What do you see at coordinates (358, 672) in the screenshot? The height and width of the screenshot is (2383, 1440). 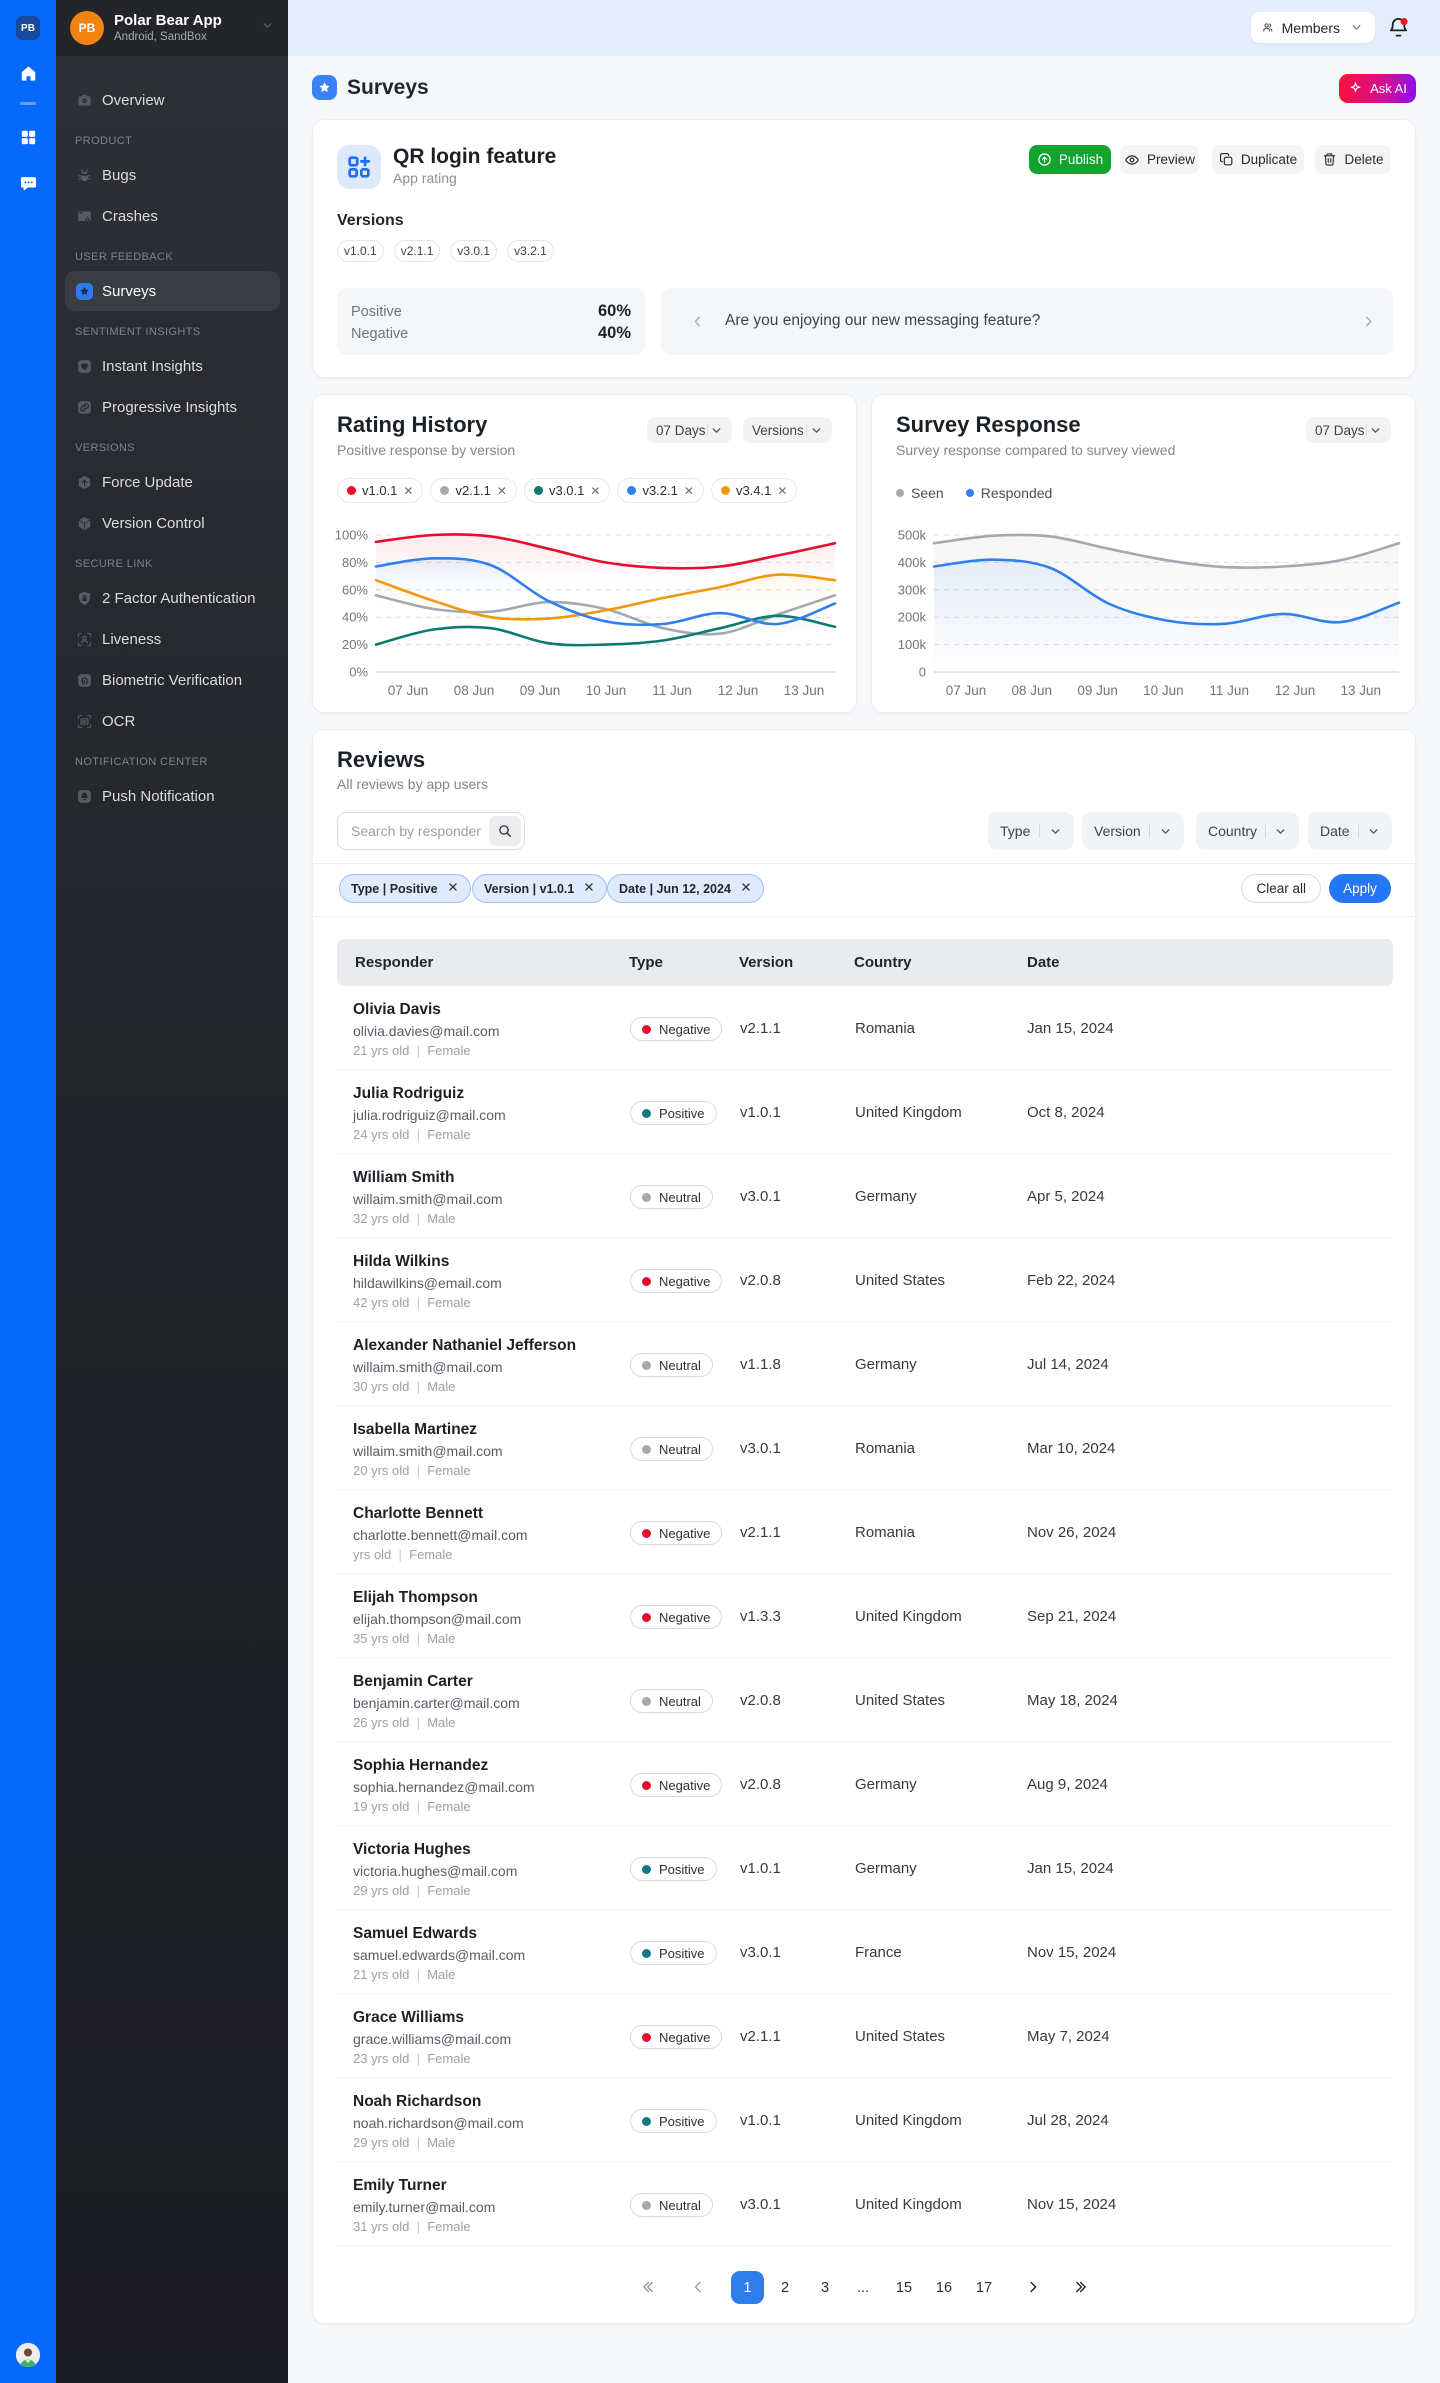 I see `svg-text: 0%` at bounding box center [358, 672].